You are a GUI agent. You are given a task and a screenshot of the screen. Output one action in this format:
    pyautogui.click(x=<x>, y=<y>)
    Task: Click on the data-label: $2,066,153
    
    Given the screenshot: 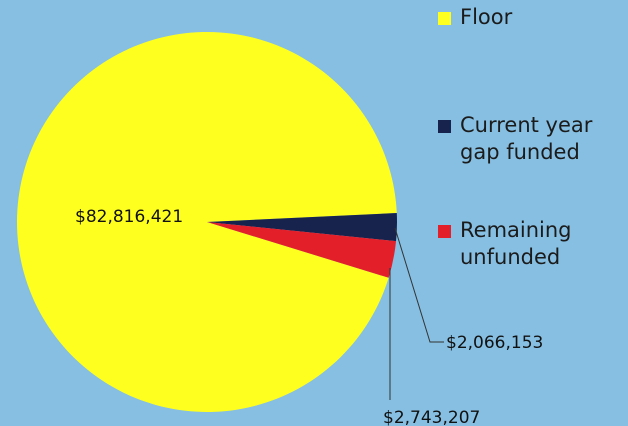 What is the action you would take?
    pyautogui.click(x=494, y=343)
    